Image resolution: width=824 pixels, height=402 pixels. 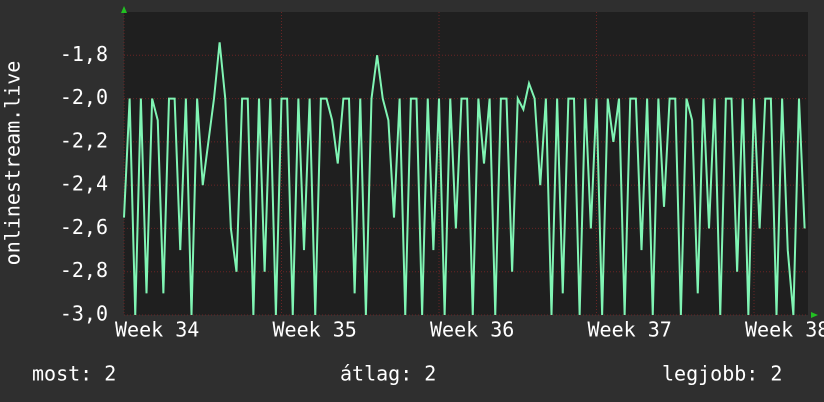 What do you see at coordinates (722, 374) in the screenshot?
I see `legend-stat: legjobb: 2` at bounding box center [722, 374].